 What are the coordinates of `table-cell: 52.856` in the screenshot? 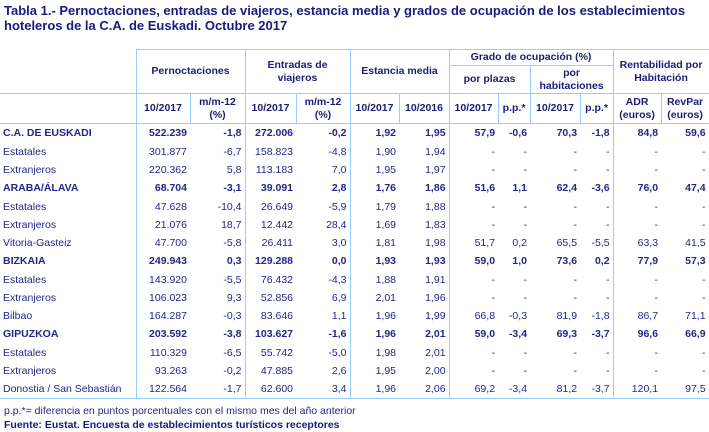 It's located at (277, 297).